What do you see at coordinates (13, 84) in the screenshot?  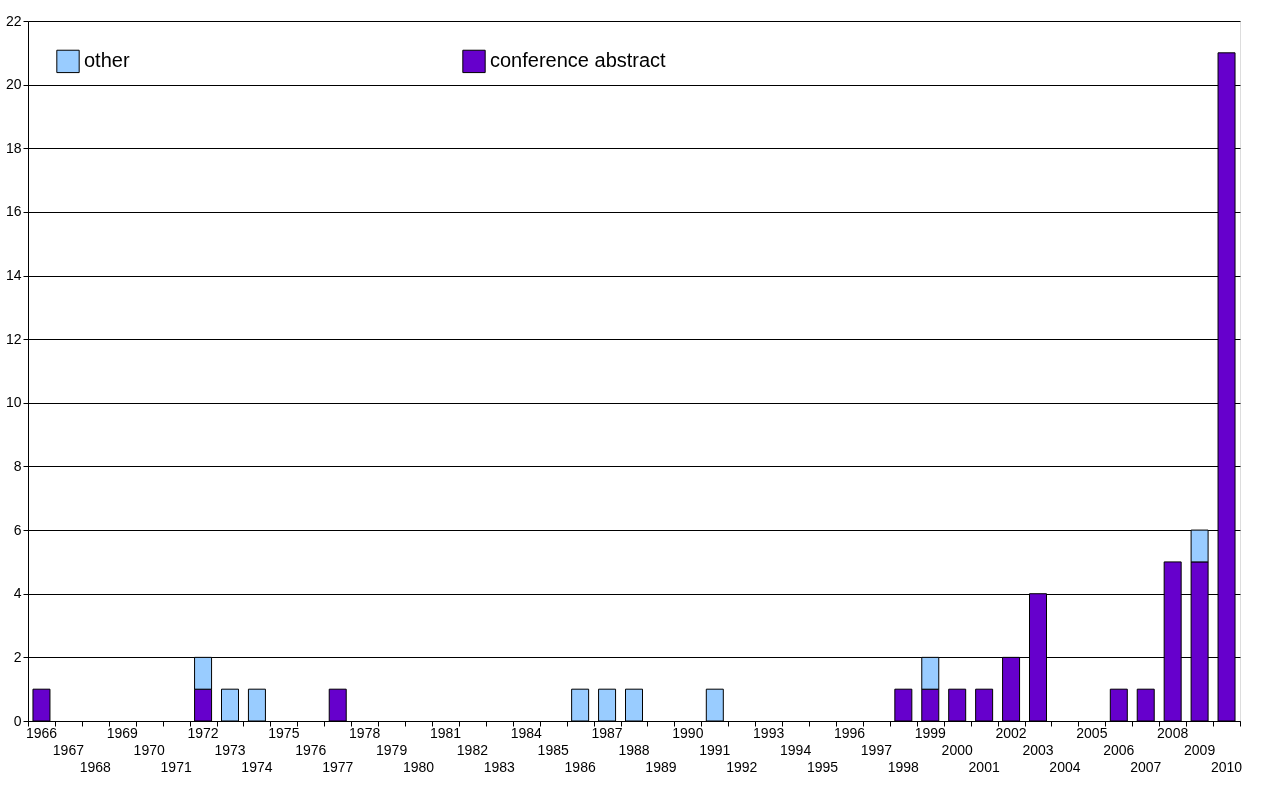 I see `y-tick-label: 20` at bounding box center [13, 84].